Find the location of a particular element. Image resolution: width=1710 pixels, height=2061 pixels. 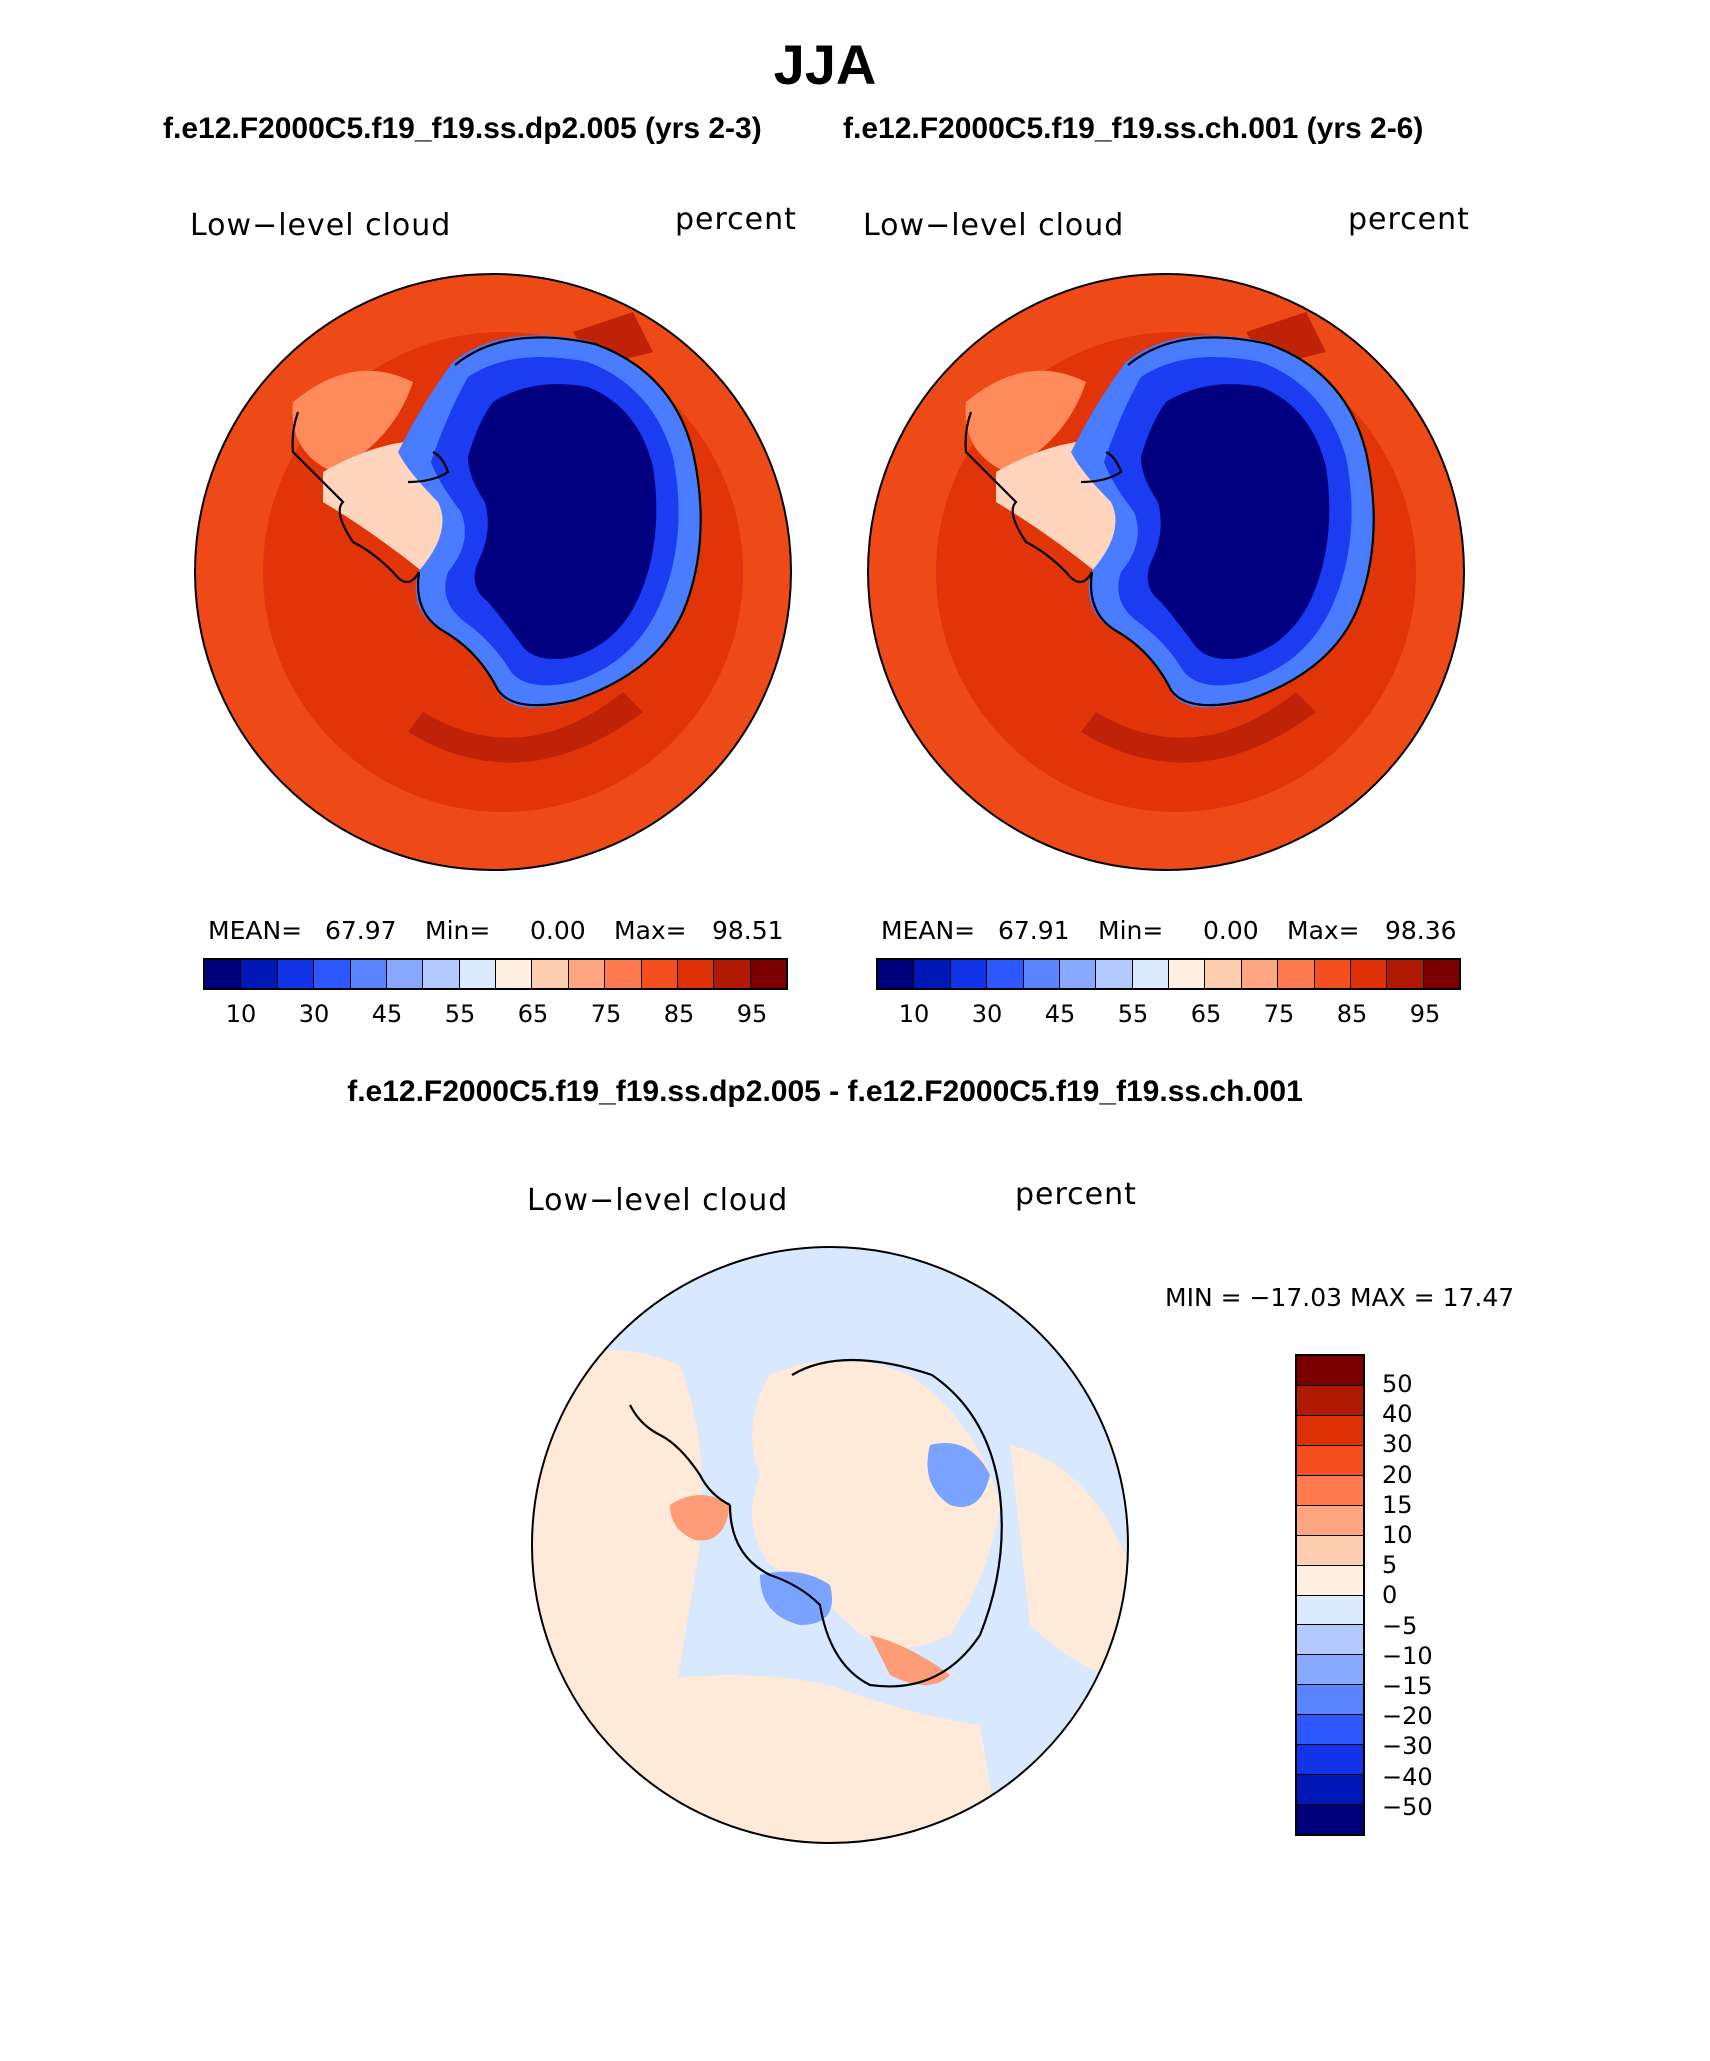

colorbar-tick-label: 85 is located at coordinates (1352, 1014).